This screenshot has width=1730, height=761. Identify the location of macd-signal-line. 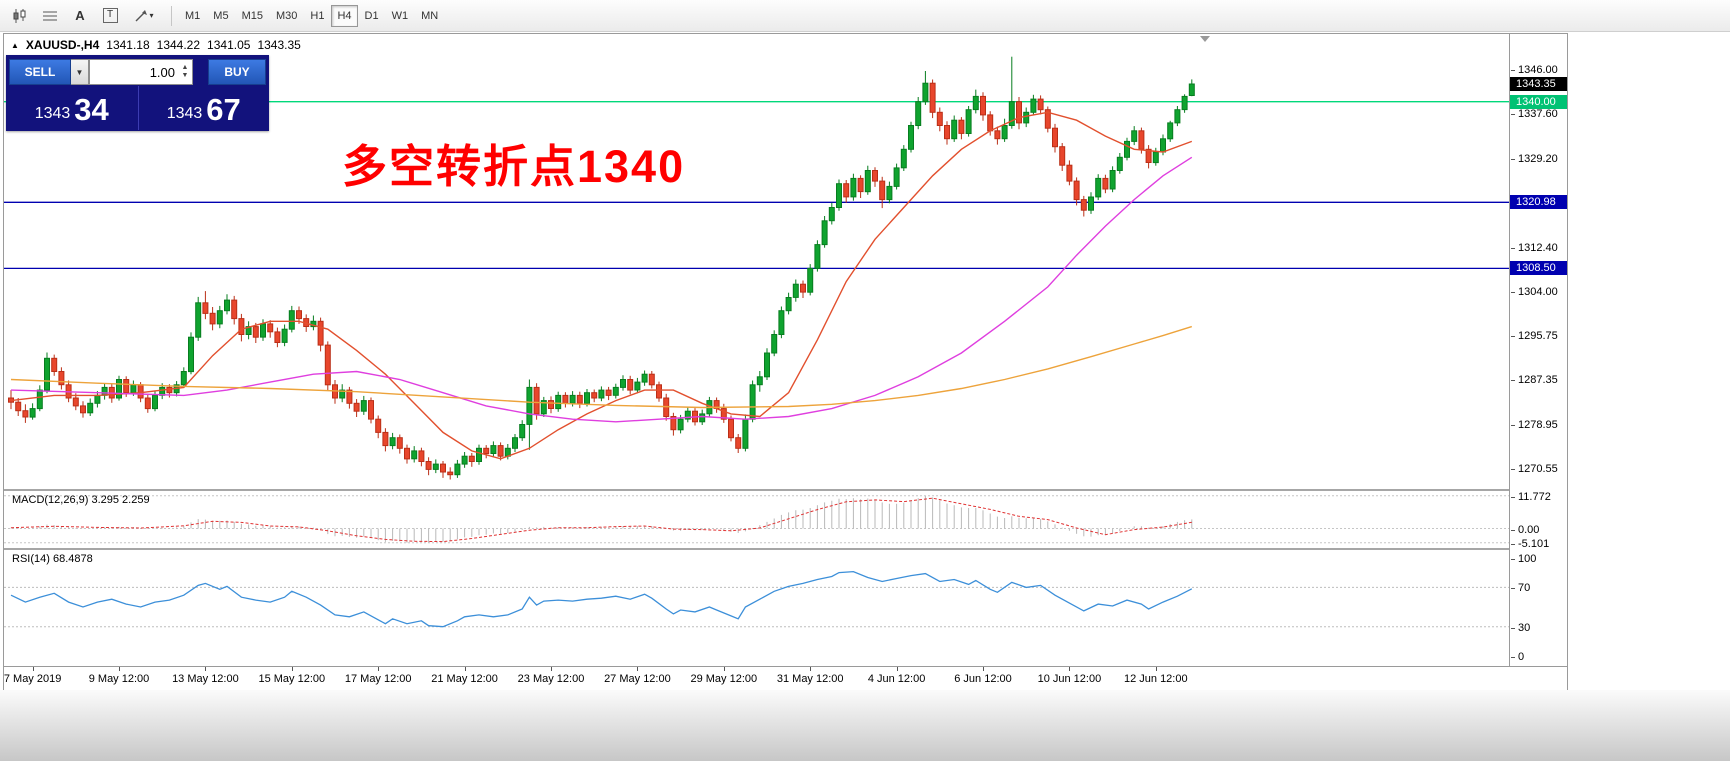
(601, 520).